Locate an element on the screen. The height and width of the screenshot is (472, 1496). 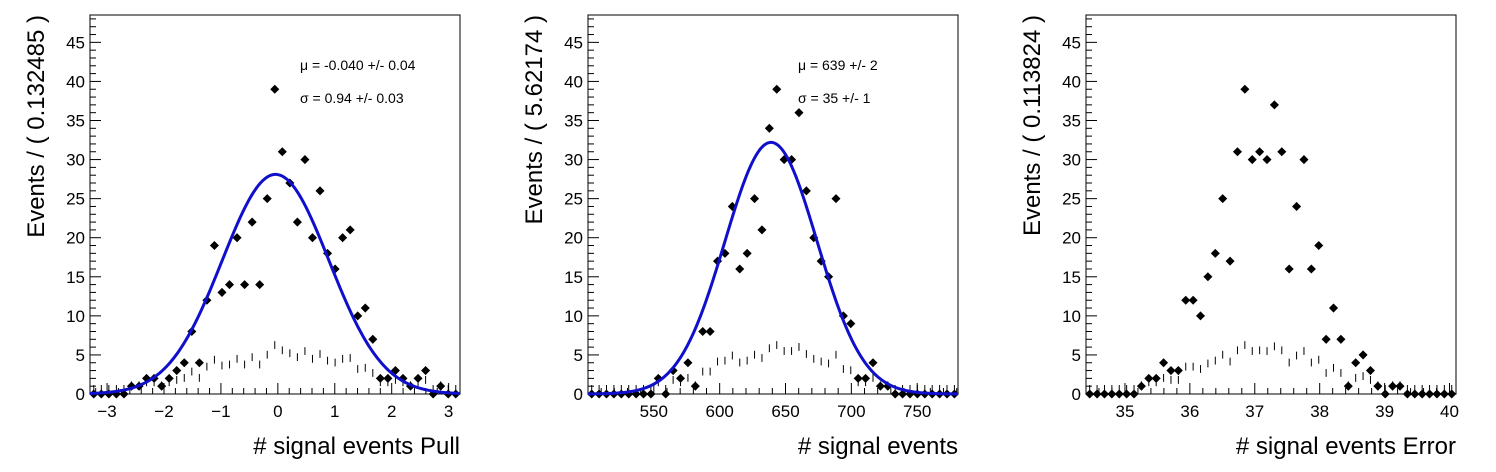
y-tick-label: 25 is located at coordinates (1071, 199).